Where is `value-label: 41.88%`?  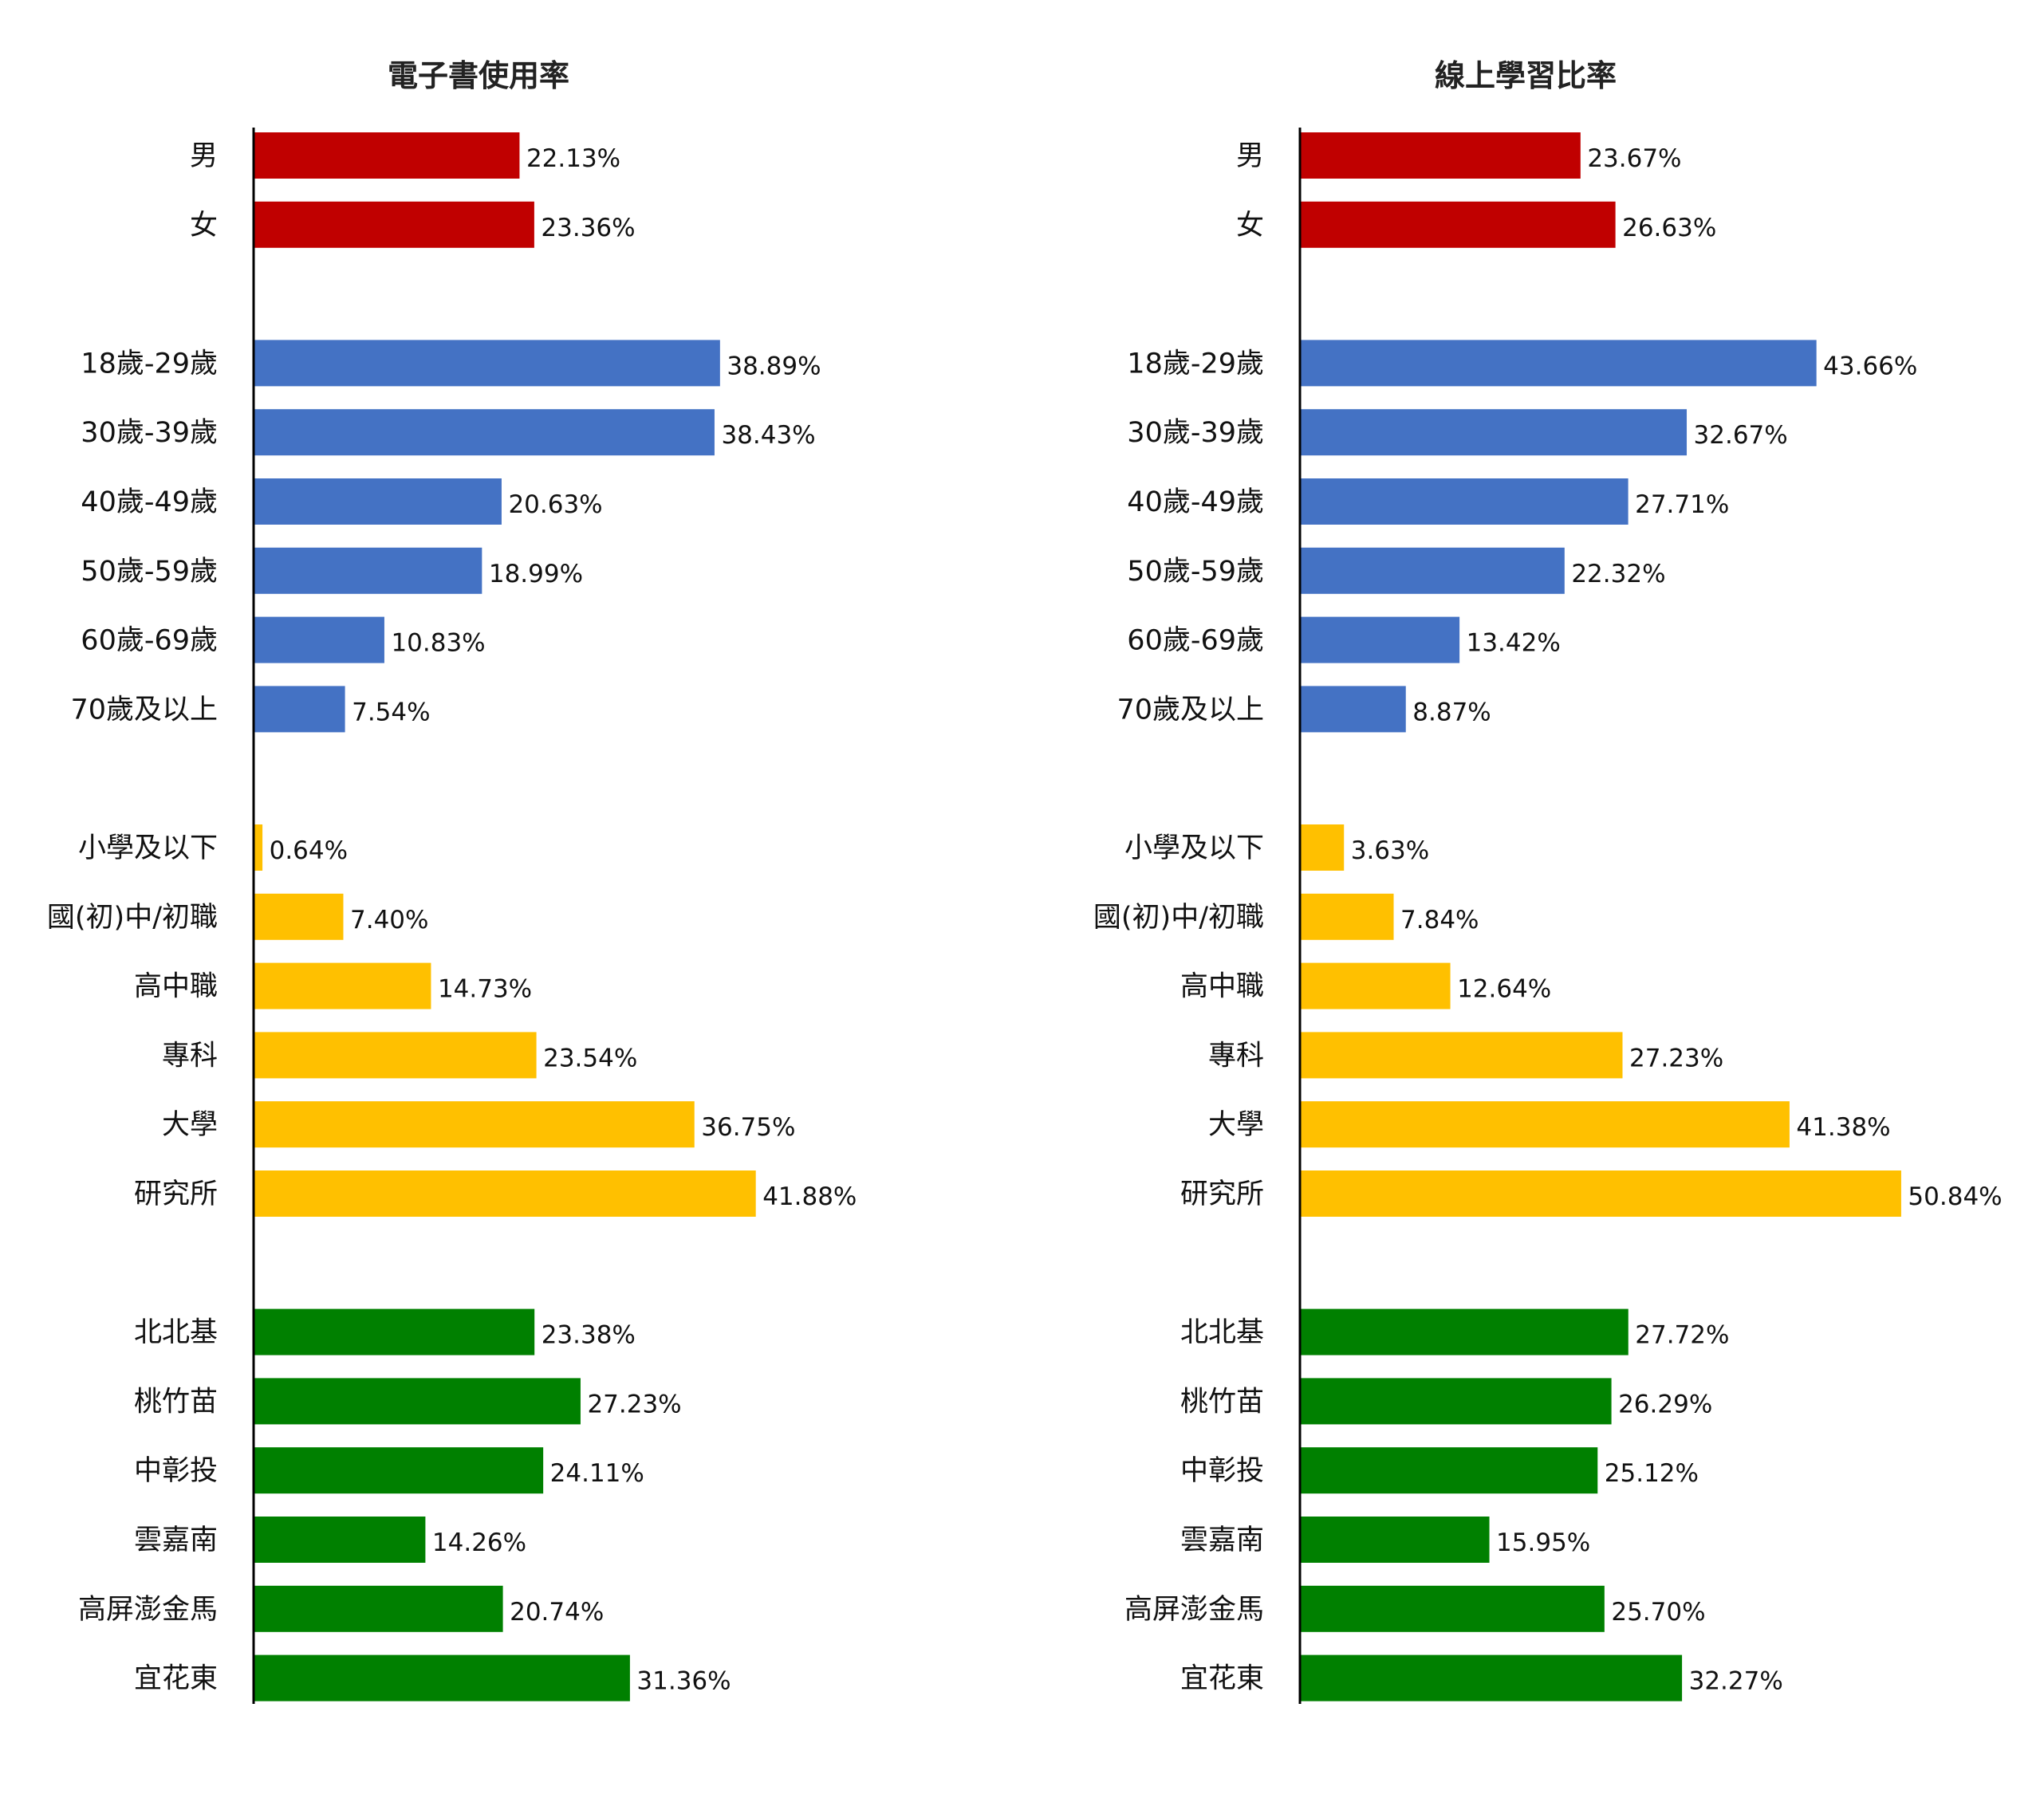
value-label: 41.88% is located at coordinates (810, 1196).